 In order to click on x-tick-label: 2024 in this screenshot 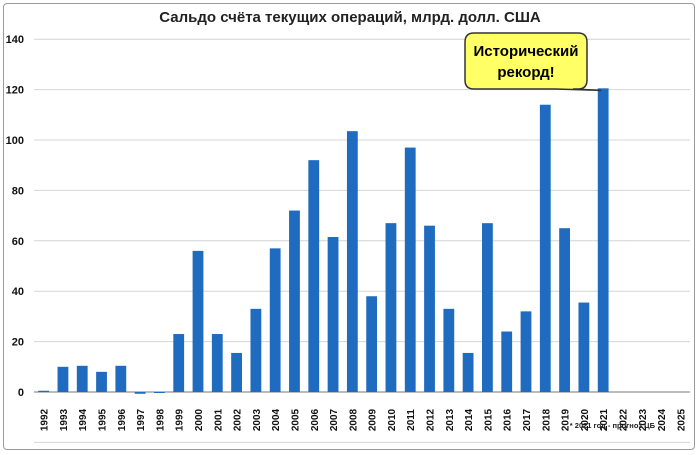, I will do `click(662, 419)`.